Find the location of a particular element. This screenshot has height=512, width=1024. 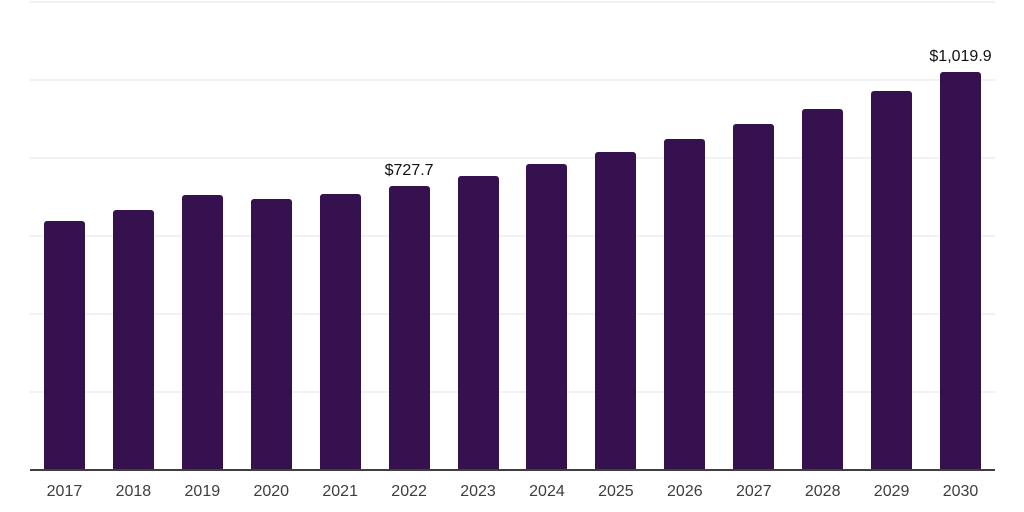

bar-2019 is located at coordinates (202, 332).